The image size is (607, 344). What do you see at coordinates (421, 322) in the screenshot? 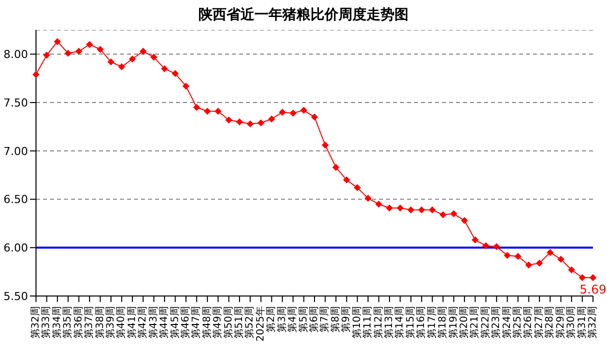
I see `x-tick-label: 第16周` at bounding box center [421, 322].